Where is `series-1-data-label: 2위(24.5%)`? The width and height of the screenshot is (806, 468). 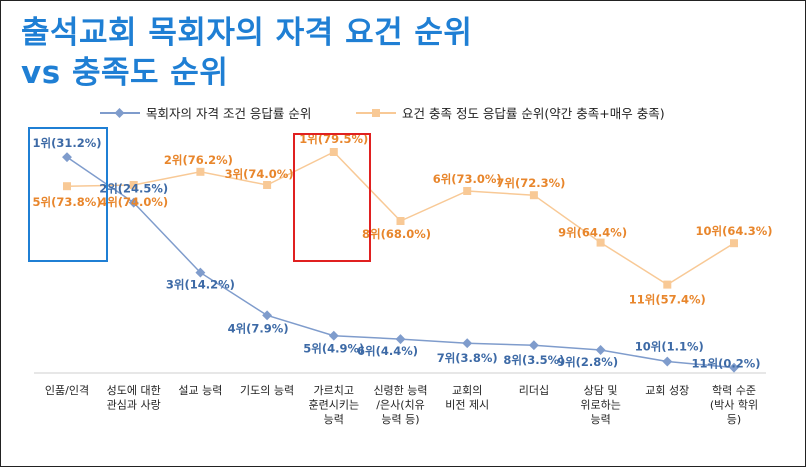 series-1-data-label: 2위(24.5%) is located at coordinates (133, 189).